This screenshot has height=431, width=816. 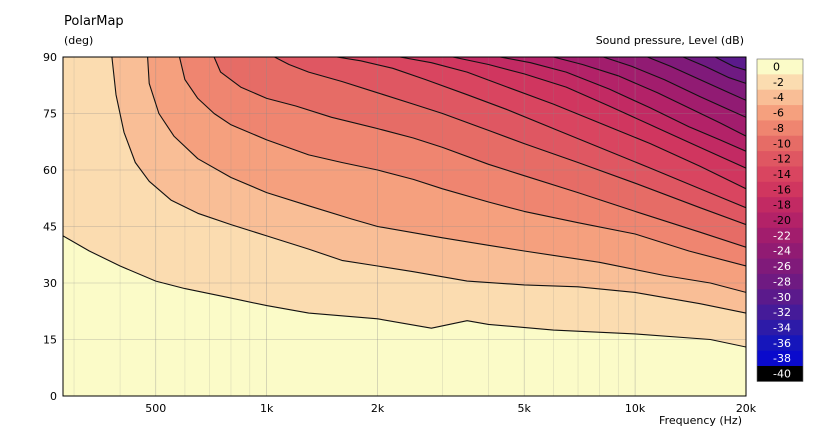 I want to click on colorbar-label: -34, so click(x=782, y=327).